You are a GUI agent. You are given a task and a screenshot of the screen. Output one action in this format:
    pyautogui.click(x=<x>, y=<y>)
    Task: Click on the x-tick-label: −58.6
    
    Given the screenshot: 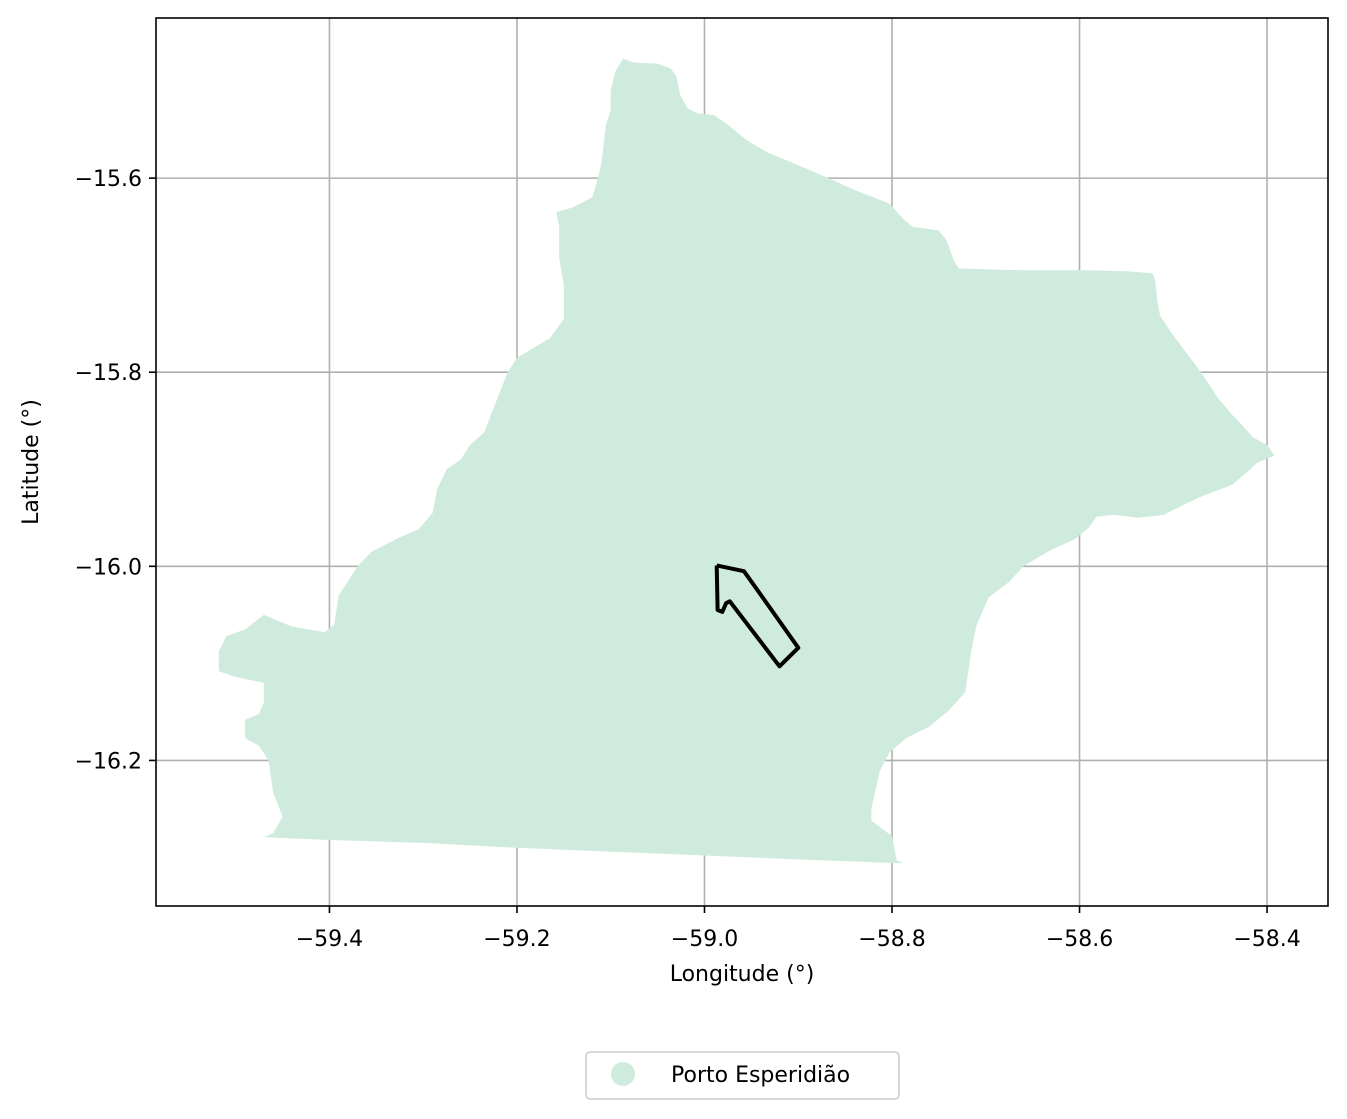 What is the action you would take?
    pyautogui.click(x=1079, y=939)
    